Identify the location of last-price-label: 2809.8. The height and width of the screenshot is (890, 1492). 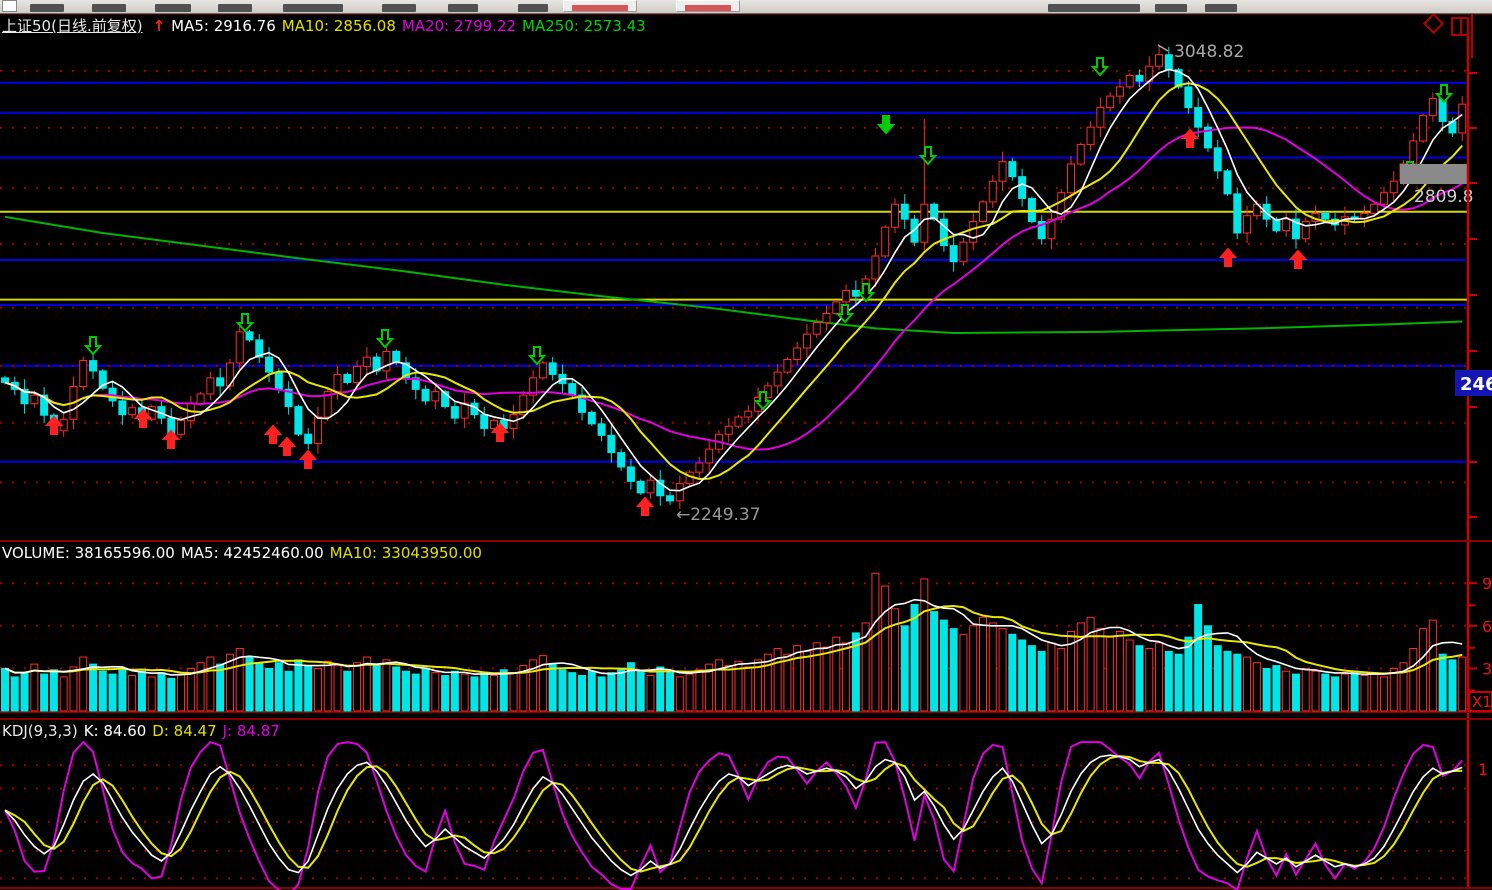
(1443, 197).